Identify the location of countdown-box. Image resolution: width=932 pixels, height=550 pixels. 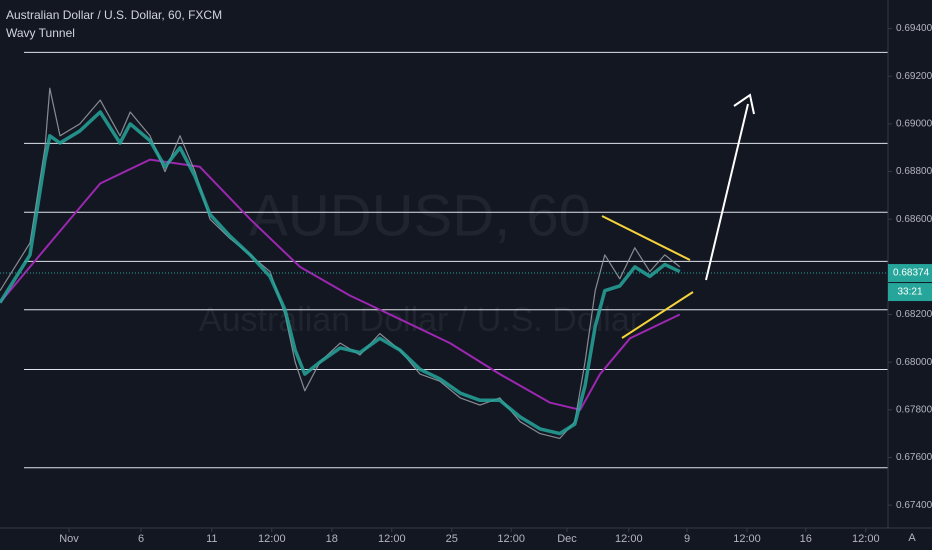
(910, 292).